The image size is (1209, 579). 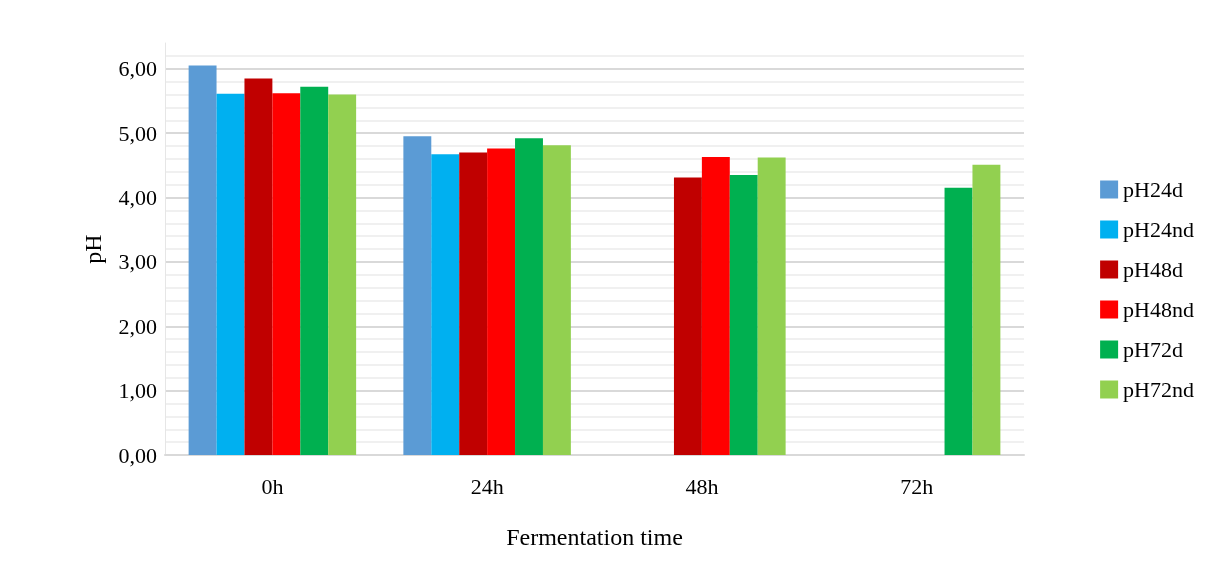 What do you see at coordinates (917, 486) in the screenshot?
I see `x-tick-label: 72h` at bounding box center [917, 486].